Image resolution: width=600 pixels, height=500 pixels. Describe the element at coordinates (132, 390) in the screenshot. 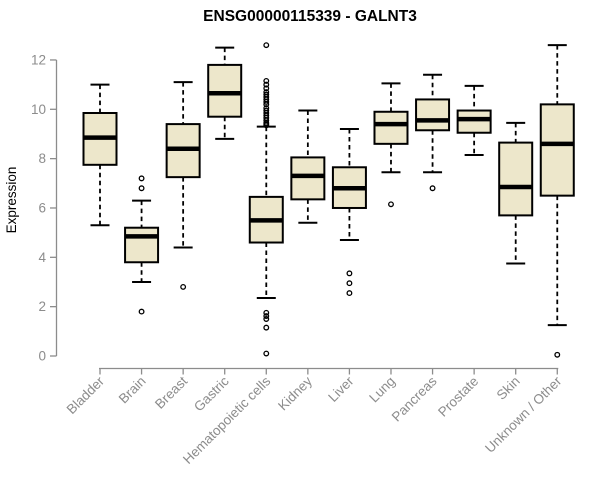

I see `x-tick-label-brain: Brain` at that location.